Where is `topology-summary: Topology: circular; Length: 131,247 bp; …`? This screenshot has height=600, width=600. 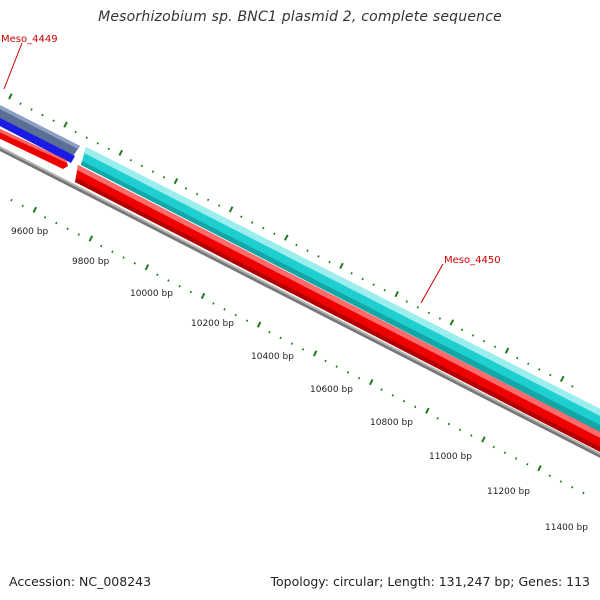
topology-summary: Topology: circular; Length: 131,247 bp; … is located at coordinates (430, 581).